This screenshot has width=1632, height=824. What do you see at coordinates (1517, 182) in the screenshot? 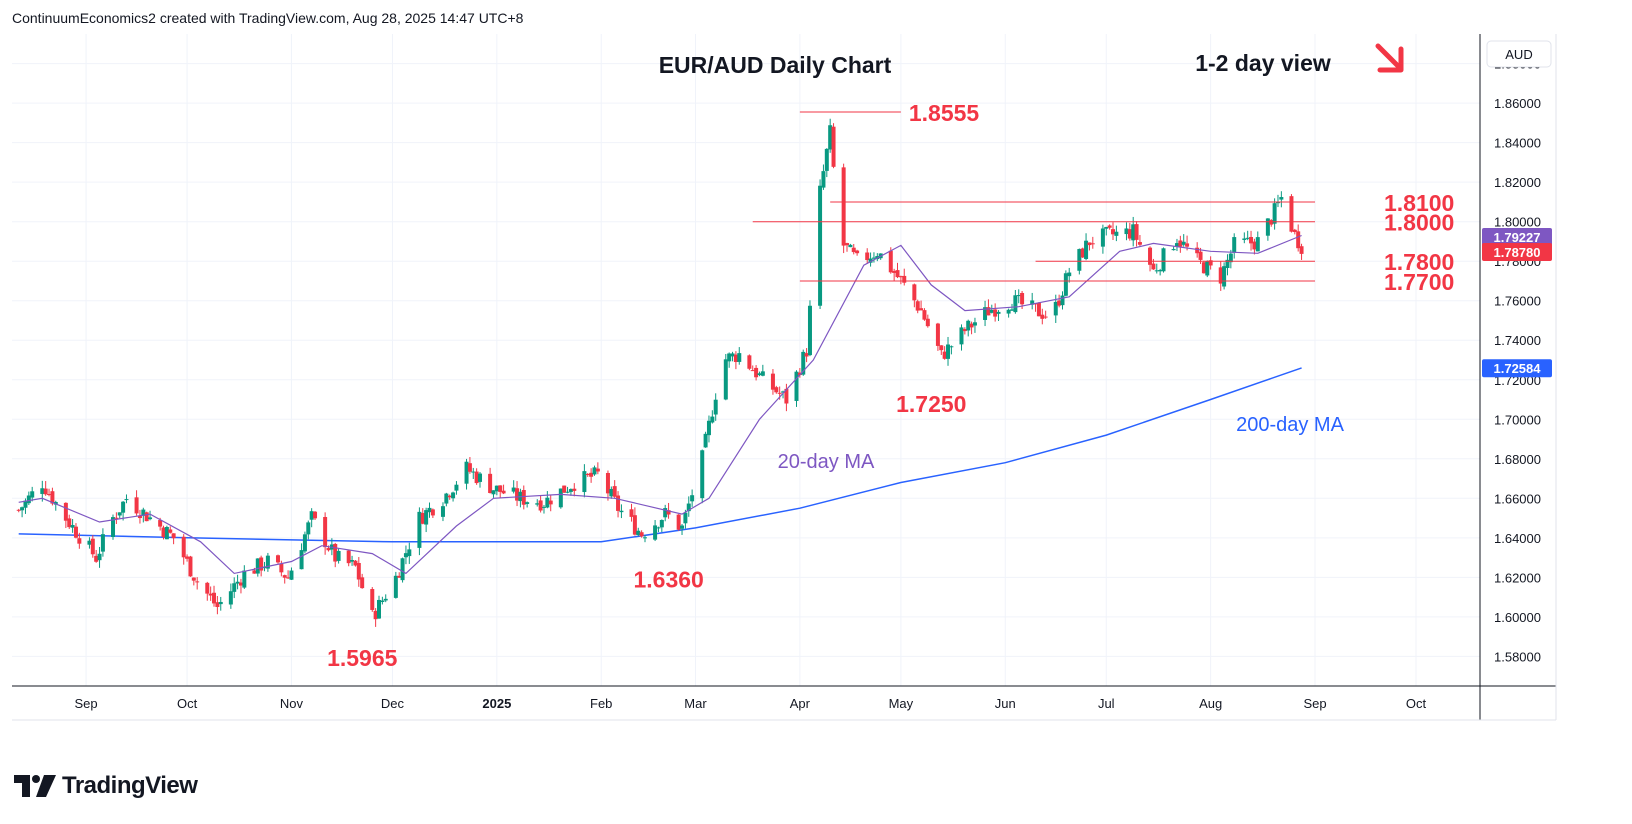
I see `price-tick-label: 1.82000` at bounding box center [1517, 182].